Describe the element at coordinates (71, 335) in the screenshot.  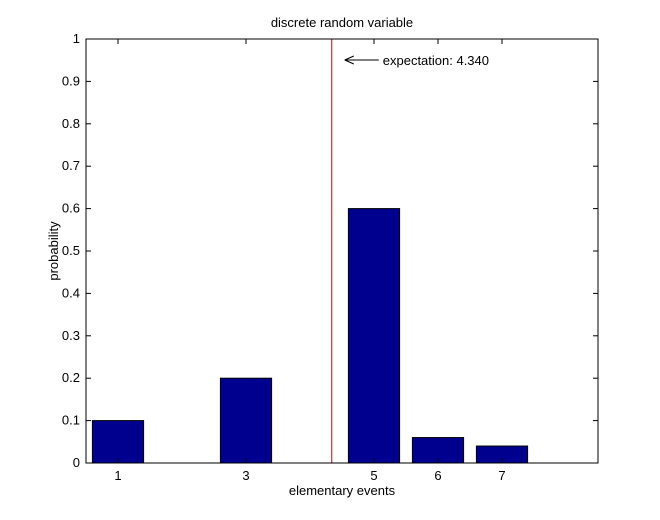
I see `y-tick-label: 0.3` at that location.